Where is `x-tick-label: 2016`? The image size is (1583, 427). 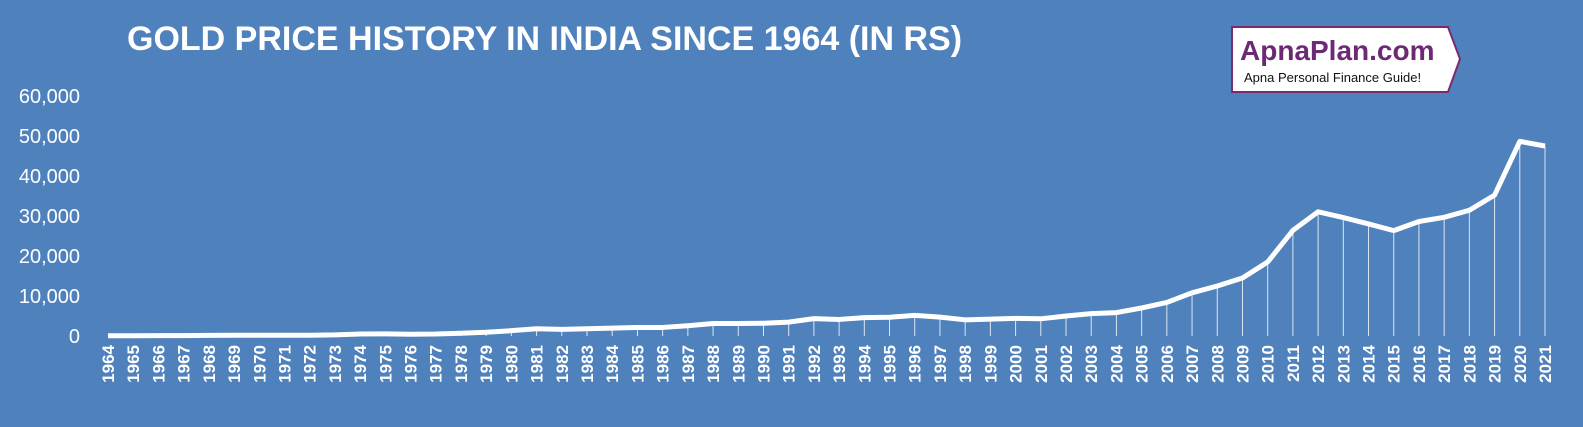
x-tick-label: 2016 is located at coordinates (1419, 364).